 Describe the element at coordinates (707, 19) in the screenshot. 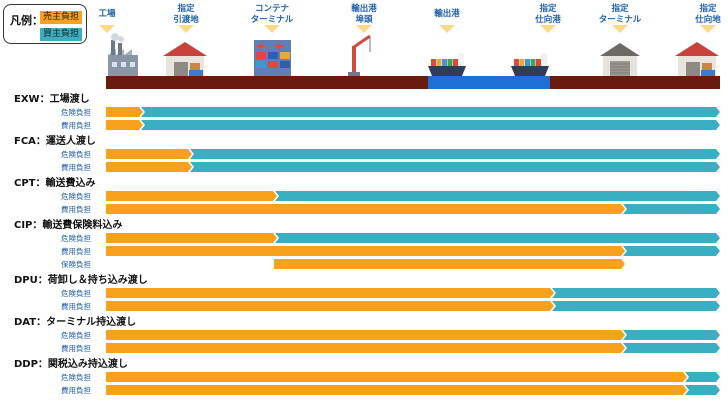

I see `location-label: 仕向地` at that location.